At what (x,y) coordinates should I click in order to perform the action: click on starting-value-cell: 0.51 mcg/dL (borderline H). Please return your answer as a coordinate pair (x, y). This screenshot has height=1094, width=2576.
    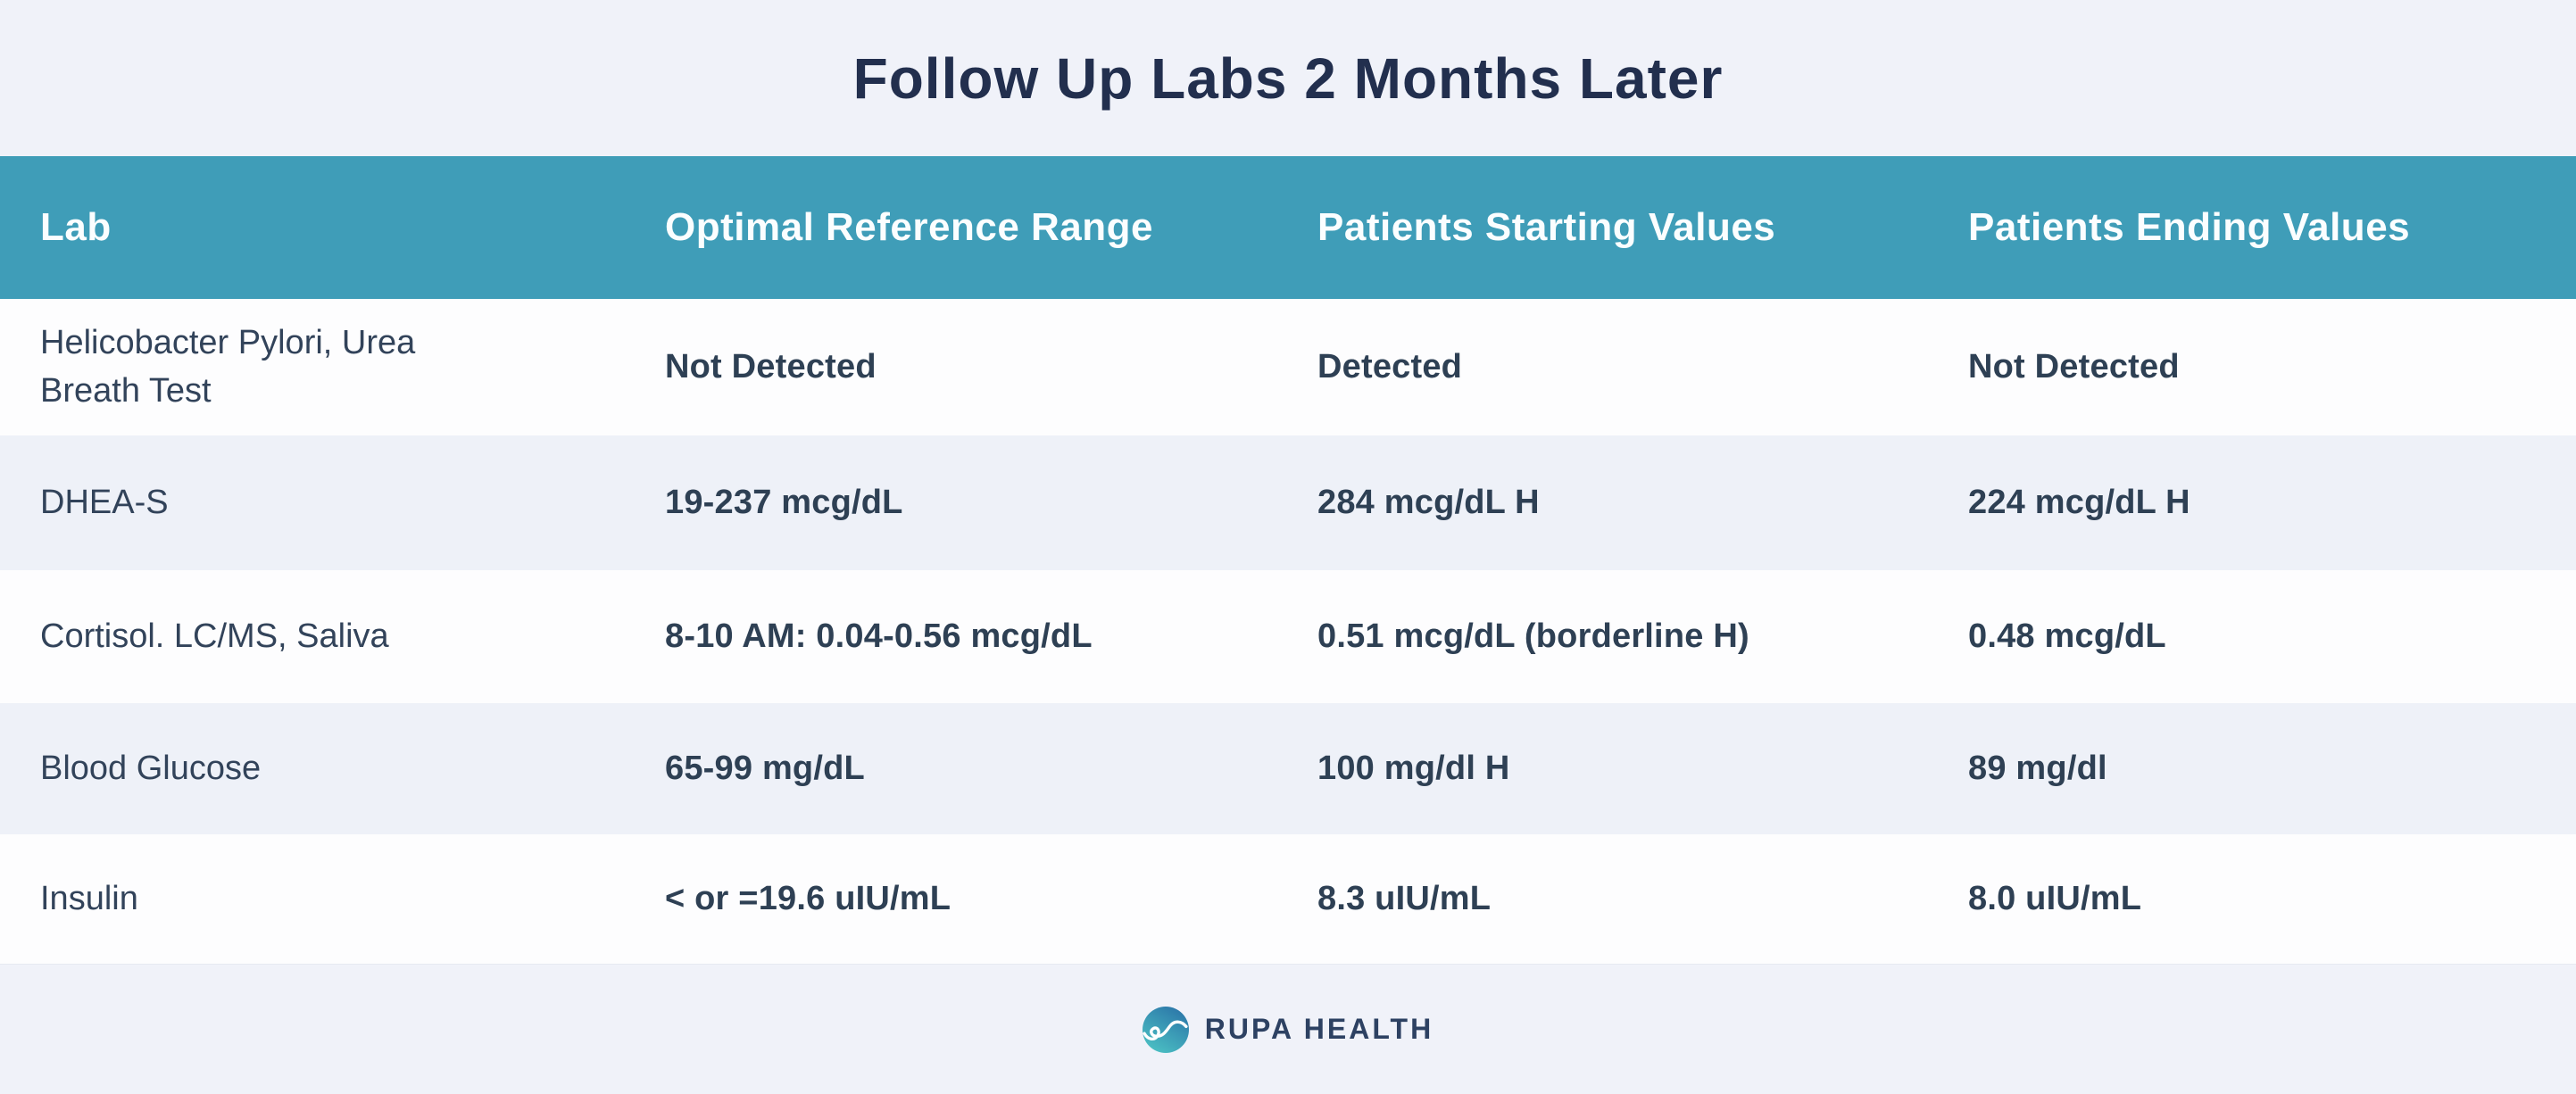
    Looking at the image, I should click on (1533, 636).